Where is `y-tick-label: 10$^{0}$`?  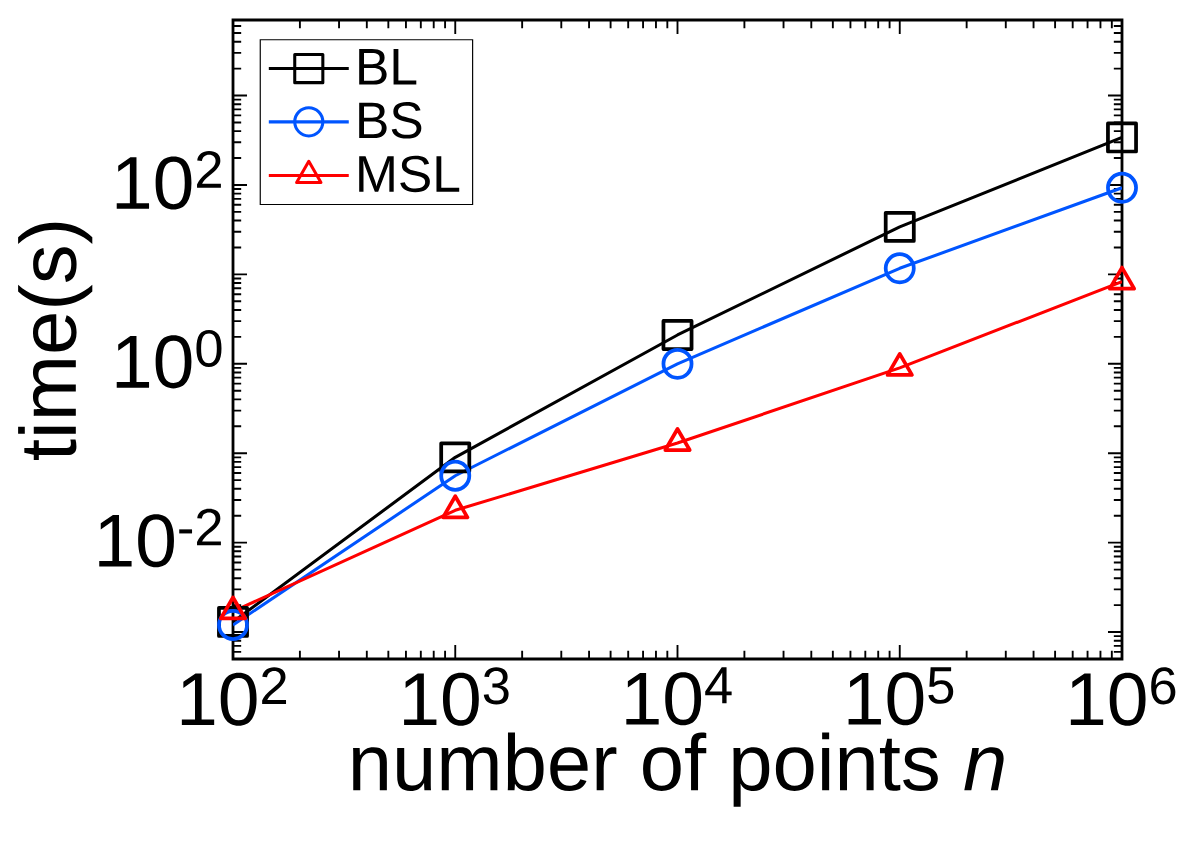
y-tick-label: 10$^{0}$ is located at coordinates (169, 359).